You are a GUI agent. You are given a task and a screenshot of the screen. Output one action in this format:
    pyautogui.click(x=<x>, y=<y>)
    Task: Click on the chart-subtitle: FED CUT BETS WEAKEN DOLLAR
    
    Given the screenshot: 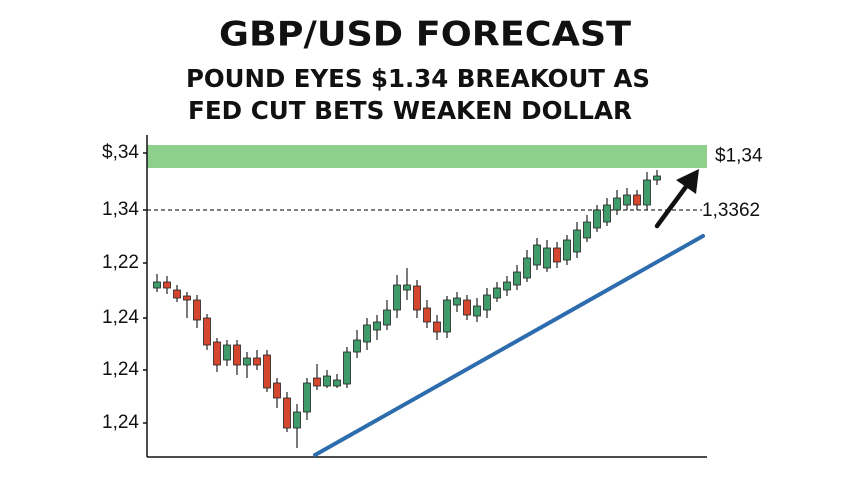 What is the action you would take?
    pyautogui.click(x=410, y=110)
    